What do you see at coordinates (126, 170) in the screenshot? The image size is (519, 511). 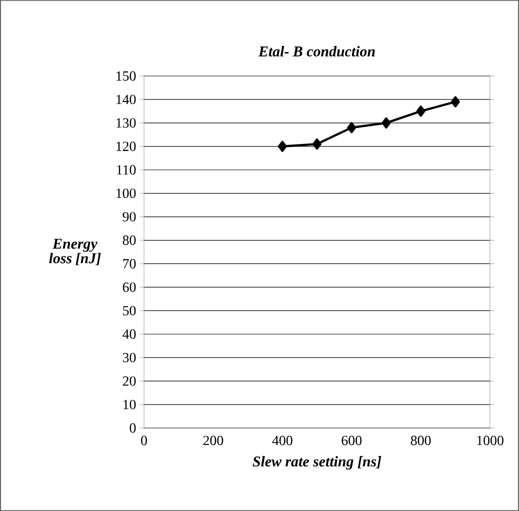 I see `y-tick-label: 110` at bounding box center [126, 170].